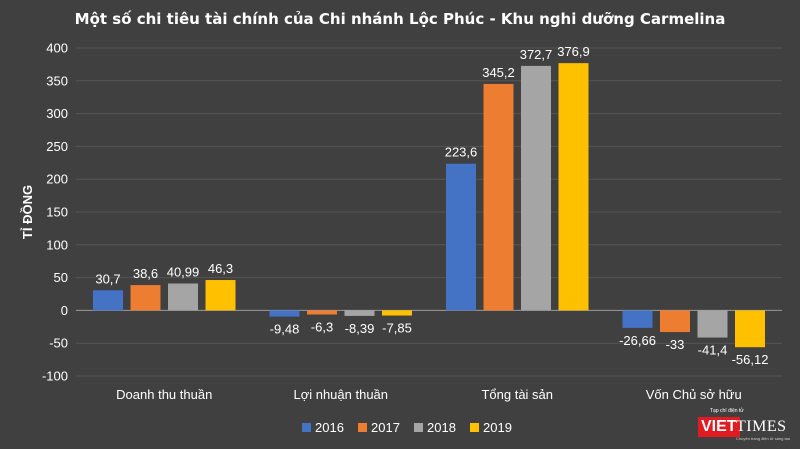  Describe the element at coordinates (727, 411) in the screenshot. I see `logo-tagline: Tạp chí điện tử` at that location.